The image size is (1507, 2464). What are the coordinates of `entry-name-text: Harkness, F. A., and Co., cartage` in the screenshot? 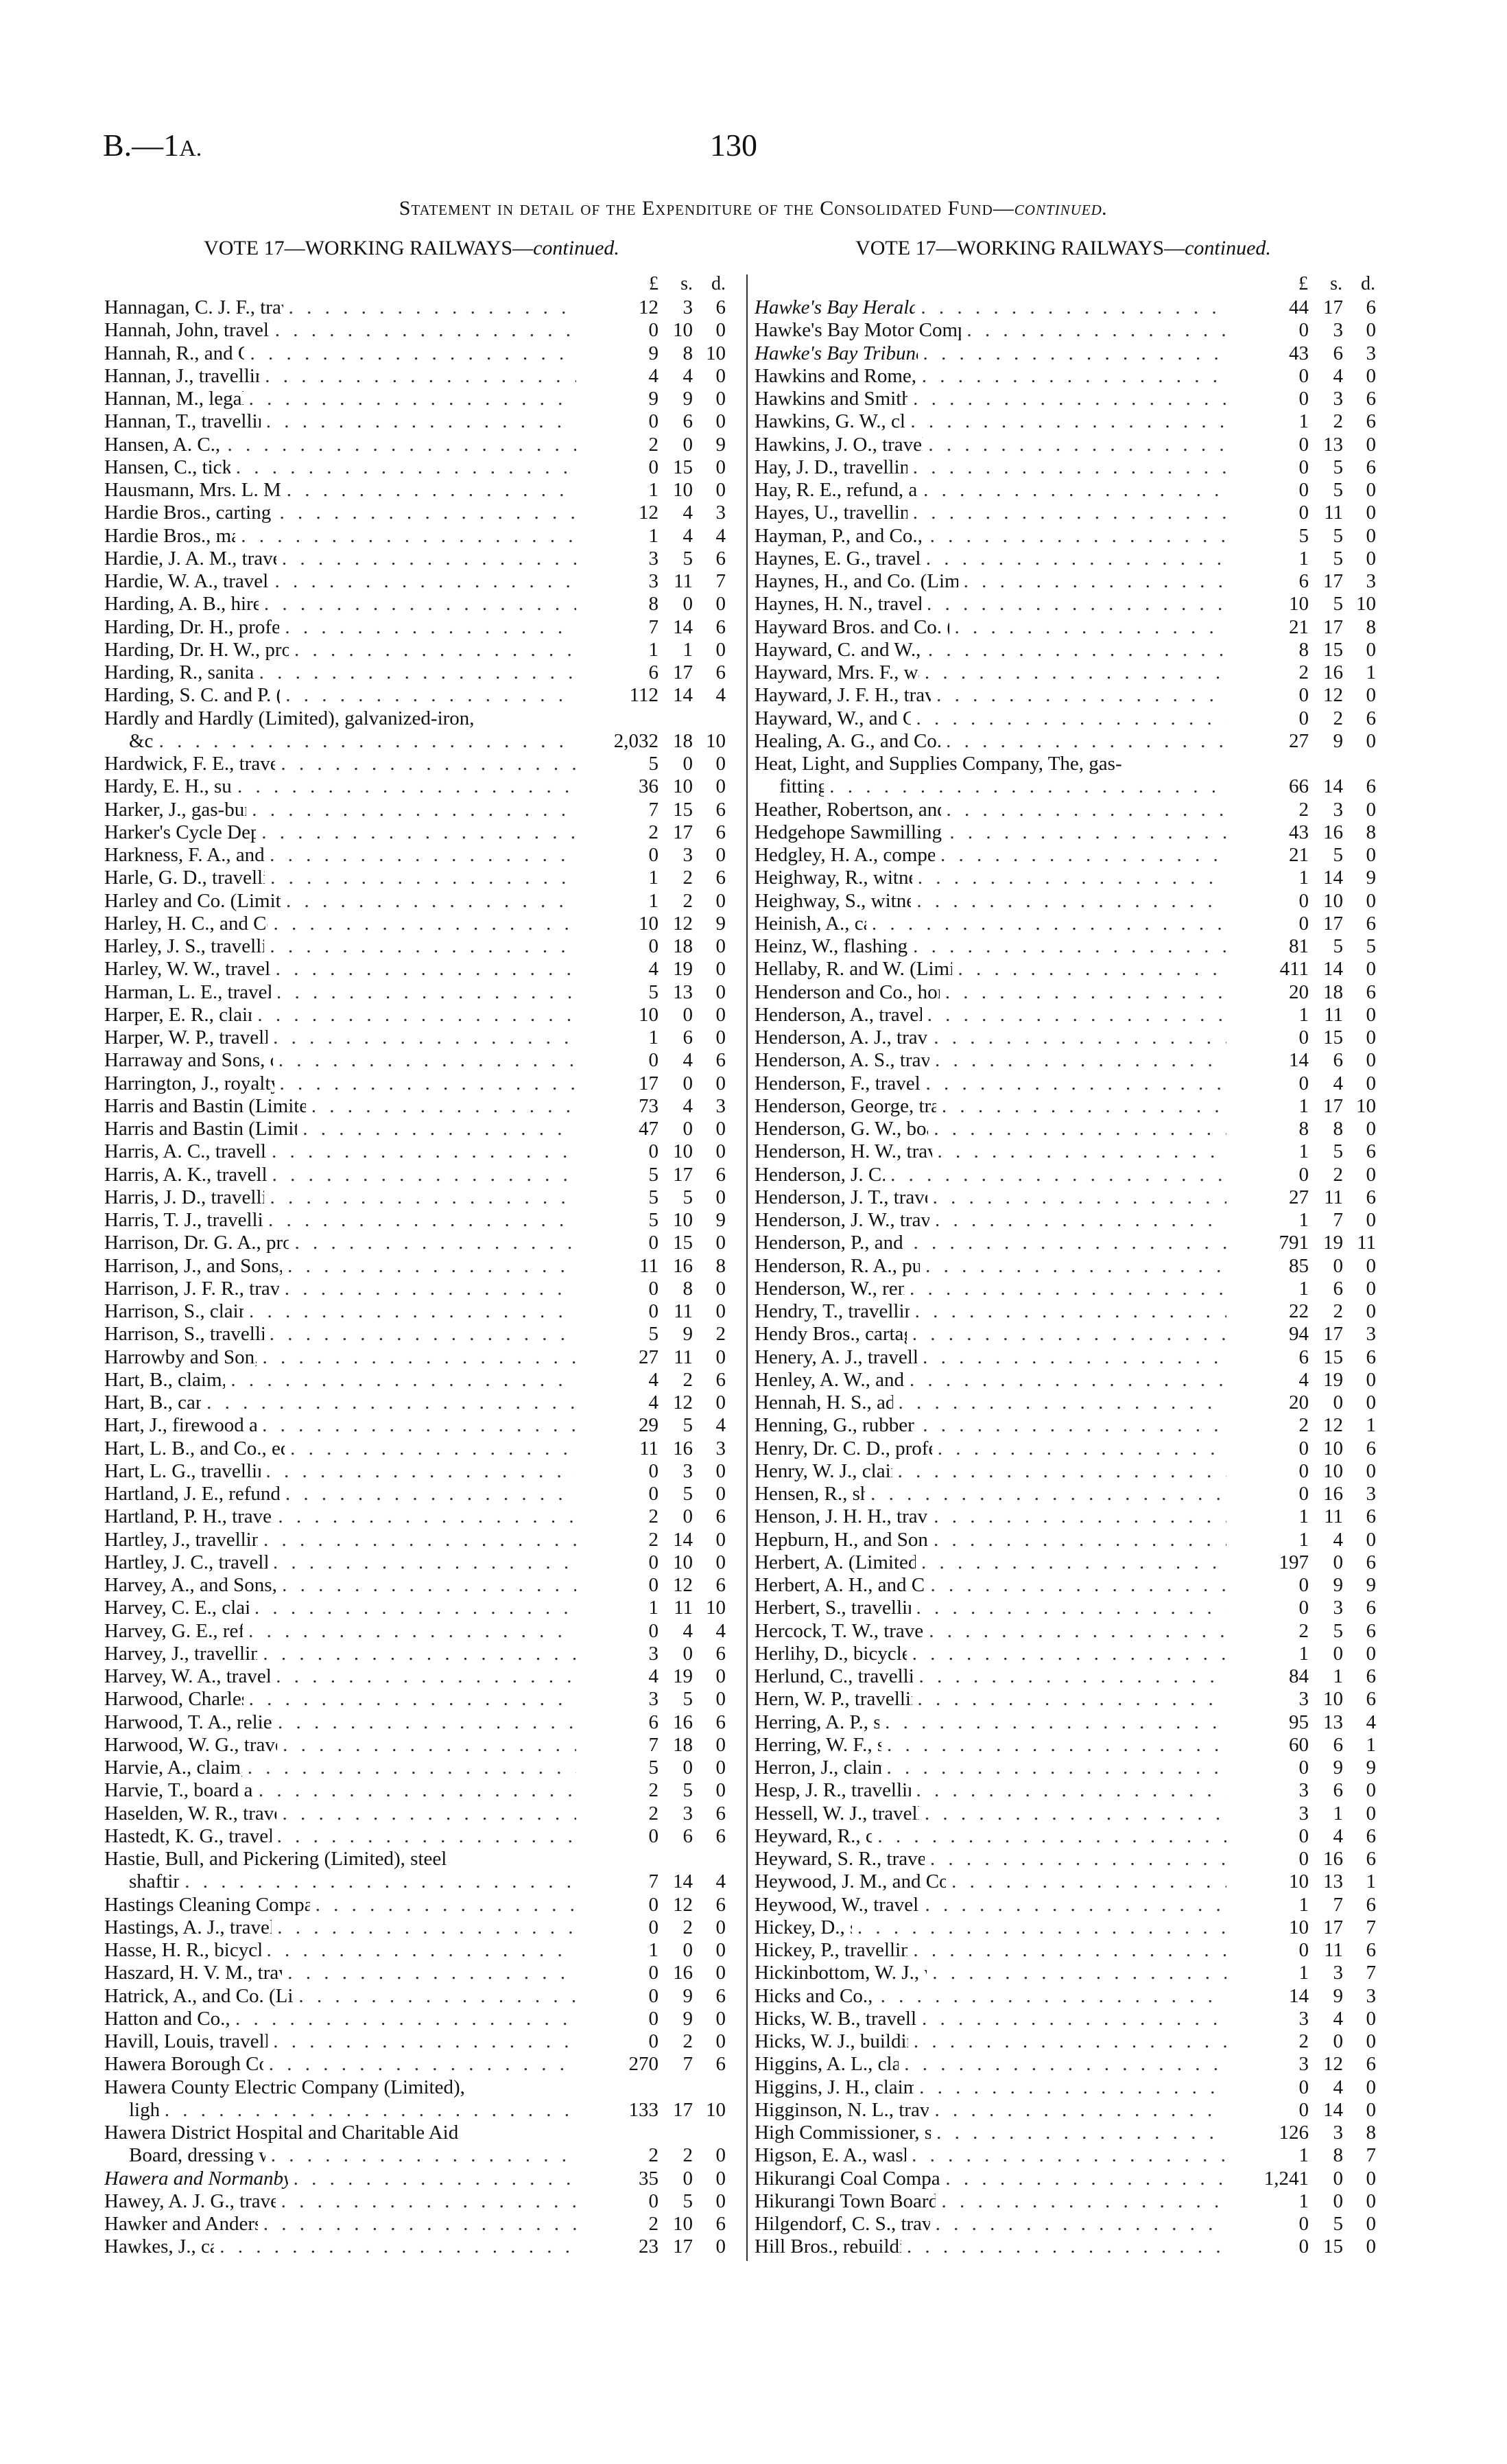 It's located at (185, 855).